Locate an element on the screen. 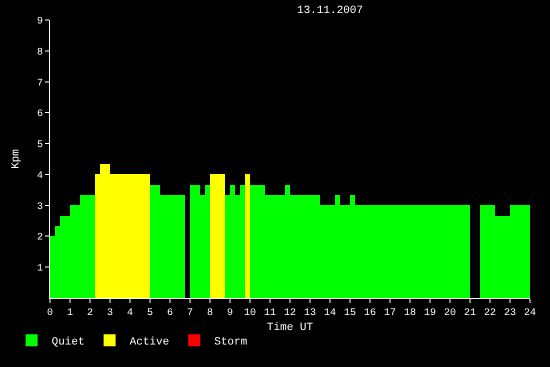 This screenshot has height=367, width=550. x-tick-label: 3 is located at coordinates (110, 313).